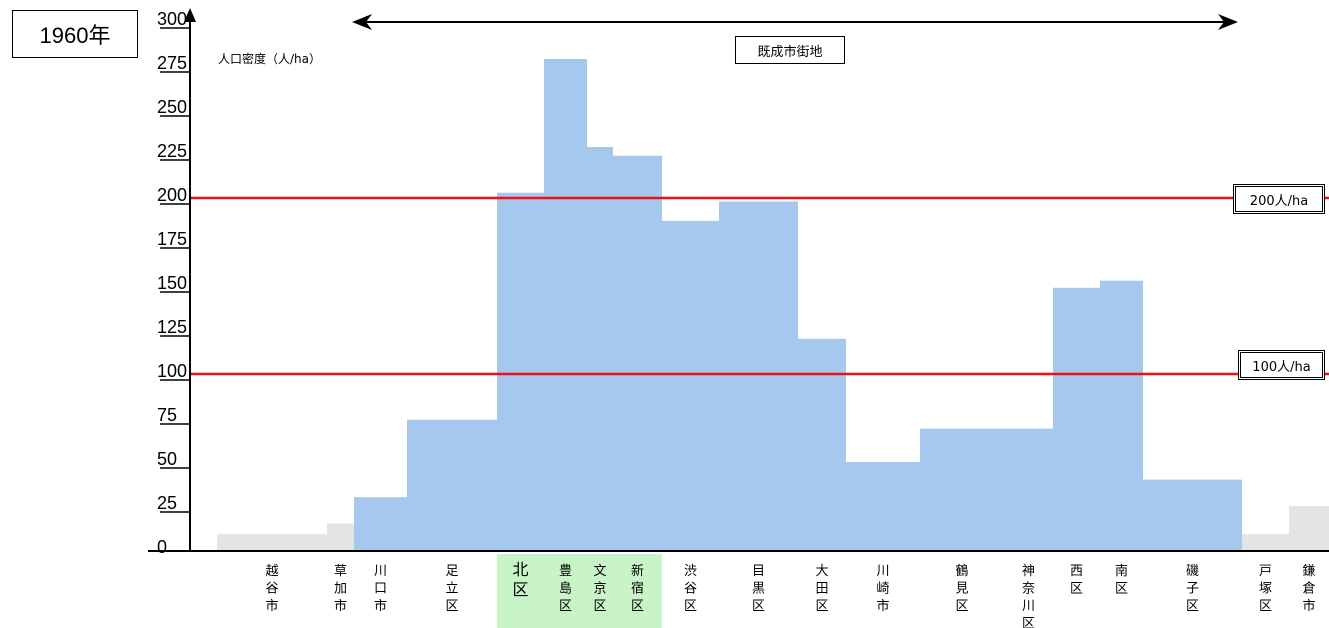 The image size is (1329, 628). Describe the element at coordinates (172, 327) in the screenshot. I see `y-tick-label: 125` at that location.